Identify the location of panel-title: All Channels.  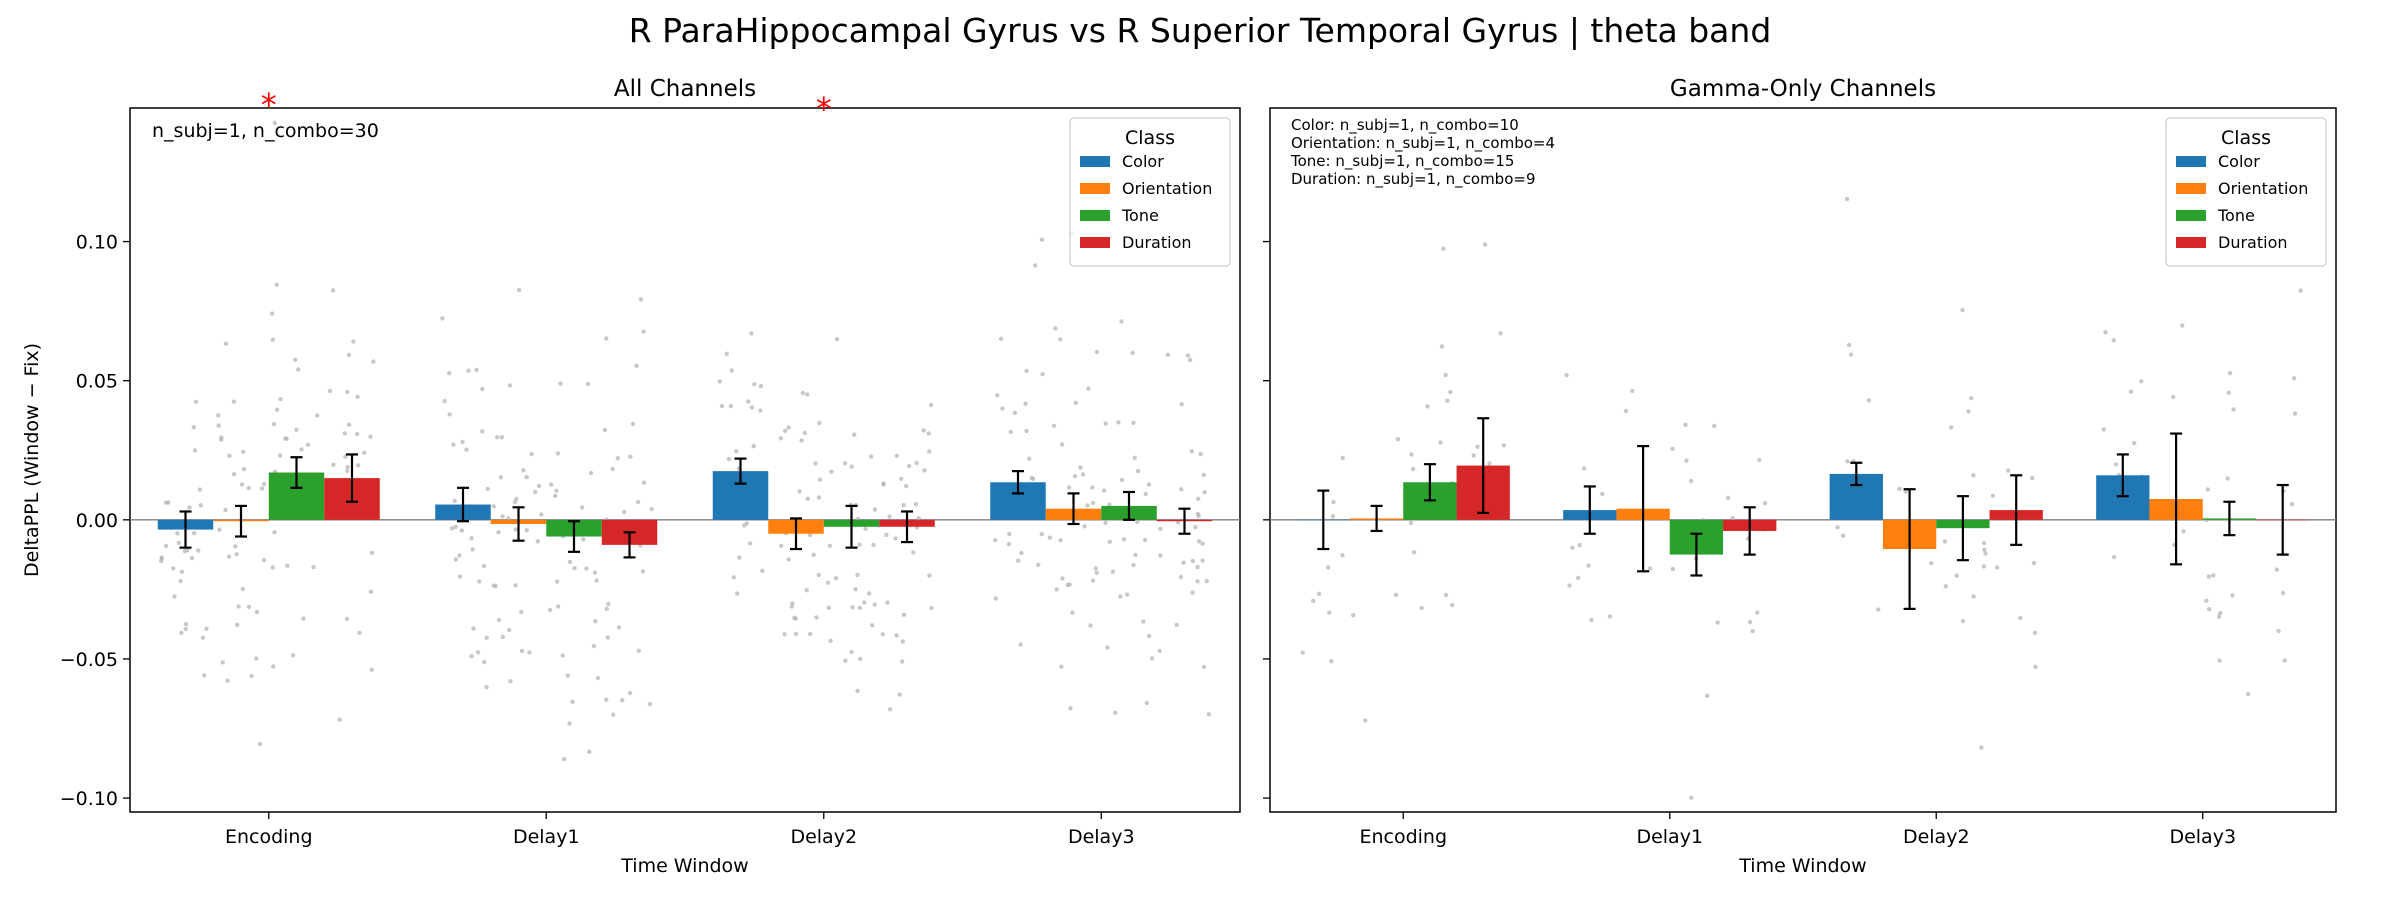
(685, 89).